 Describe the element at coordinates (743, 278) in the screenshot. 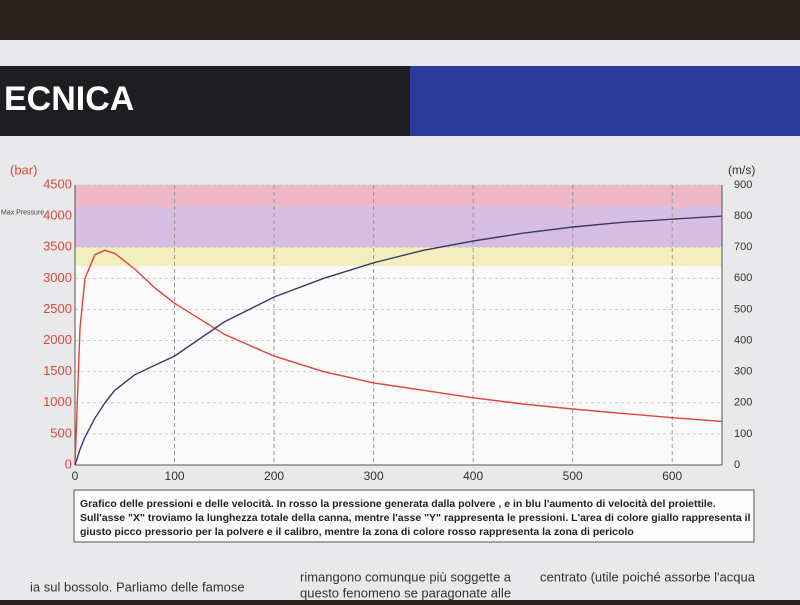

I see `y2-tick-label: 600` at that location.